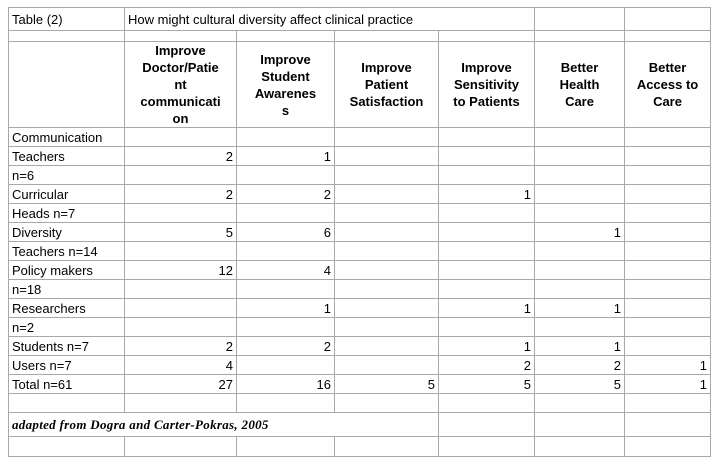  Describe the element at coordinates (66, 365) in the screenshot. I see `row-label: Users n=7` at that location.